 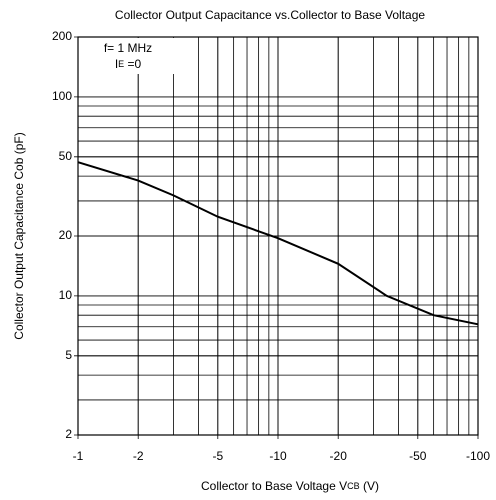 I want to click on y-tick-label: 50, so click(x=66, y=156).